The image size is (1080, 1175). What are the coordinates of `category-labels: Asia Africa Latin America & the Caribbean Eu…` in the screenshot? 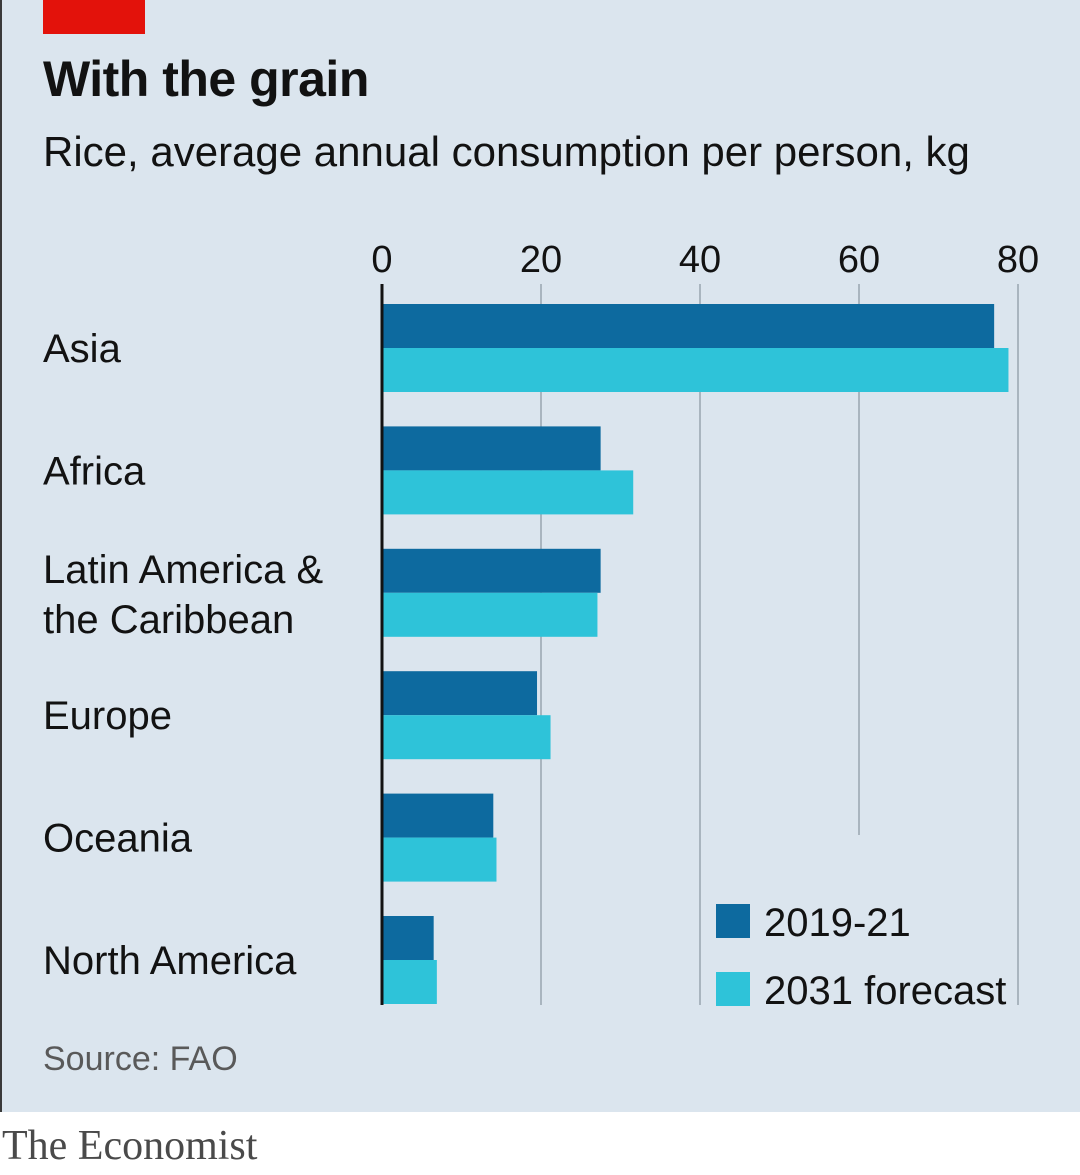 It's located at (183, 655).